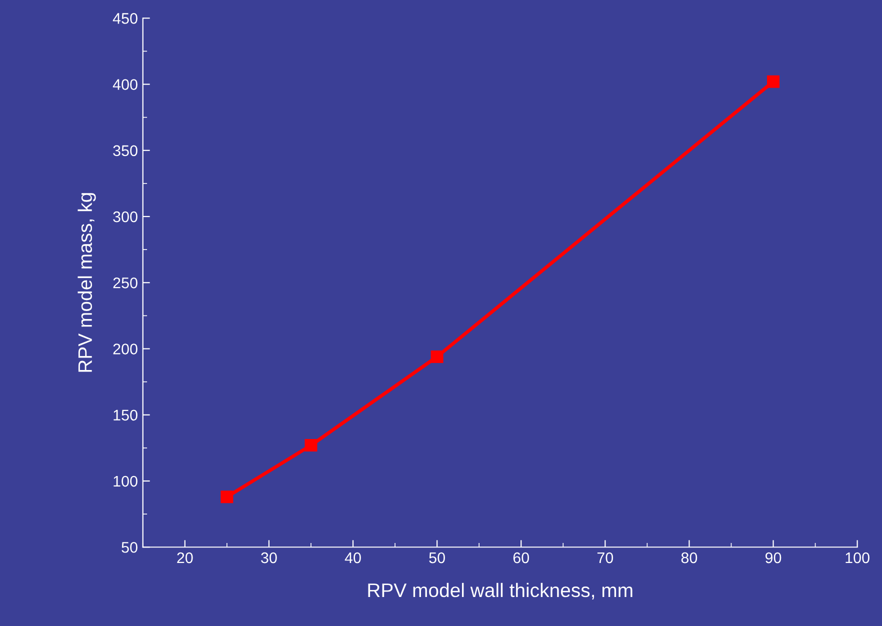 The width and height of the screenshot is (882, 626). I want to click on x-tick-label: 20, so click(185, 558).